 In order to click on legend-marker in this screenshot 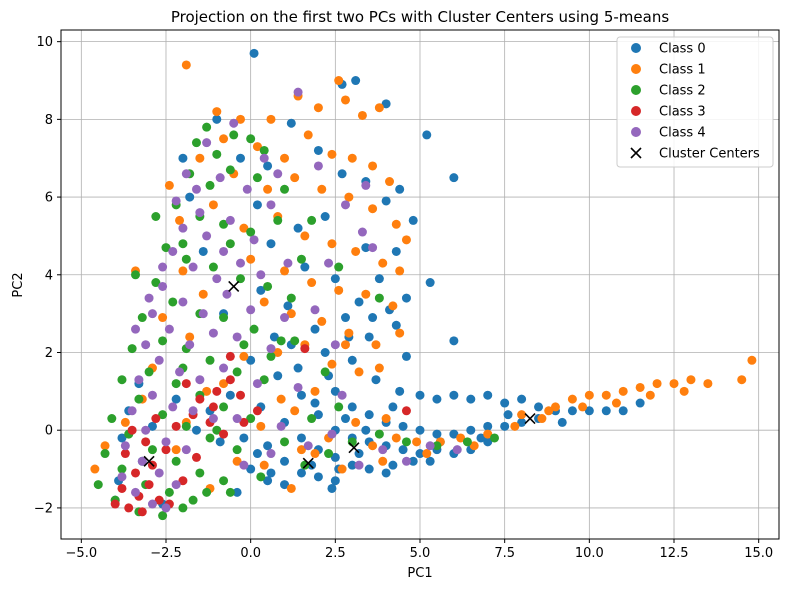, I will do `click(636, 153)`.